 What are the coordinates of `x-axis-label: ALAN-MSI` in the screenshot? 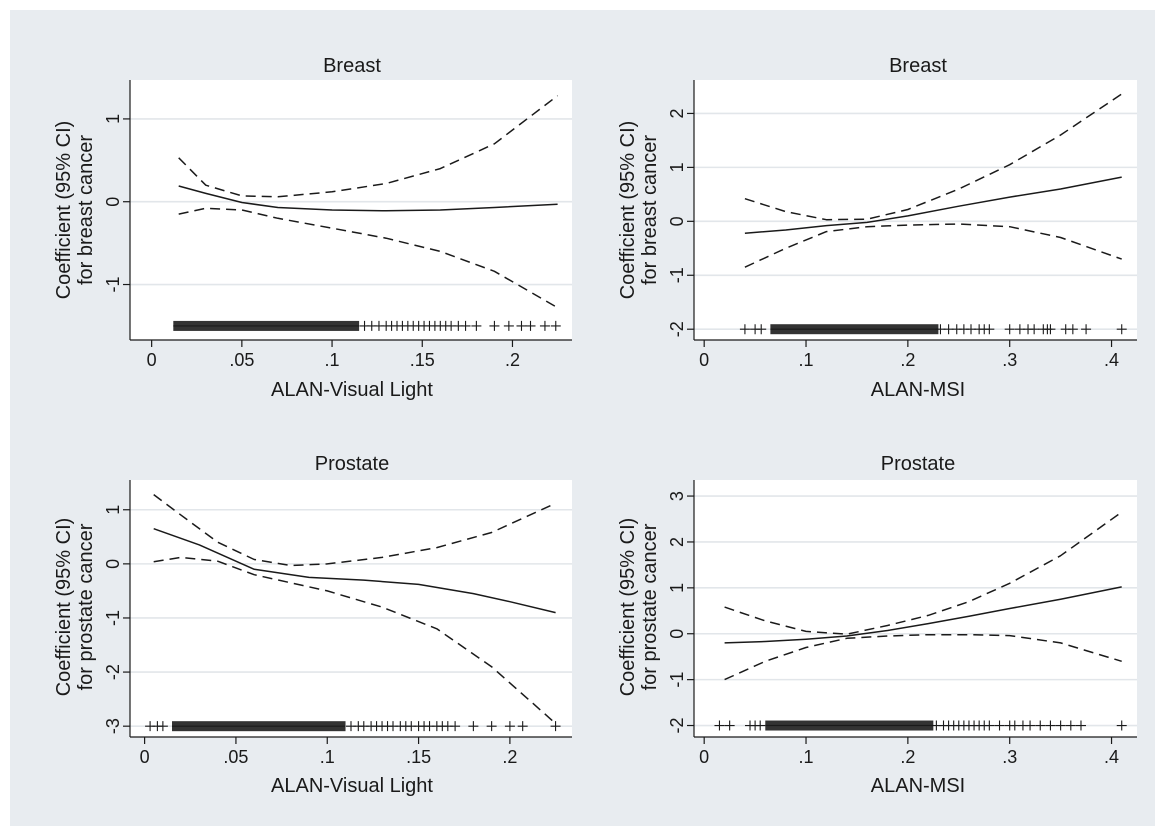 It's located at (918, 786).